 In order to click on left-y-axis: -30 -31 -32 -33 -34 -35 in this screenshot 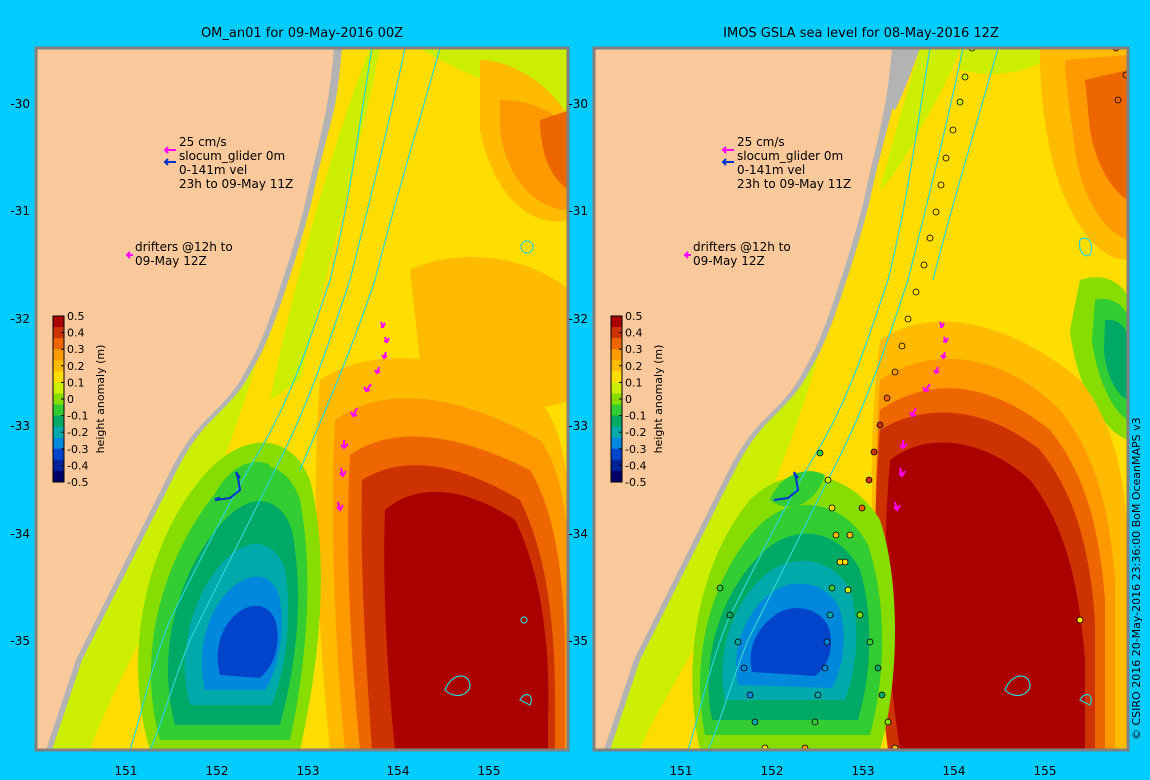, I will do `click(20, 372)`.